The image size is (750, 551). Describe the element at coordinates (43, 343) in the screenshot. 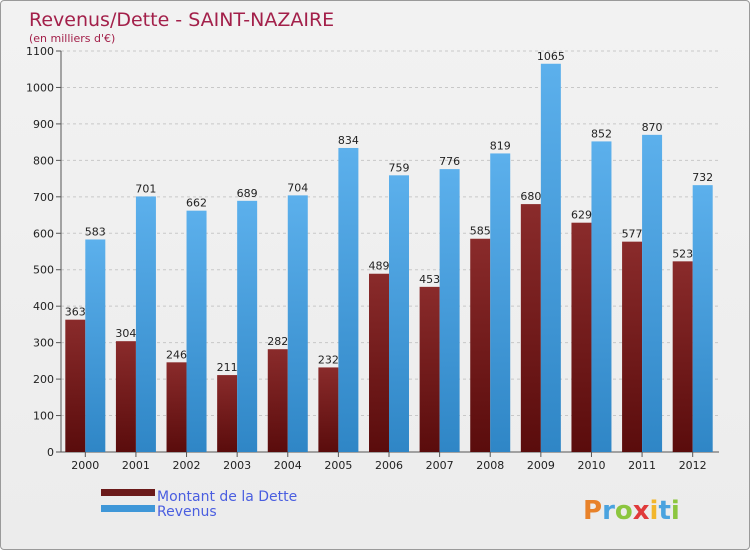

I see `y-tick-label: 300` at that location.